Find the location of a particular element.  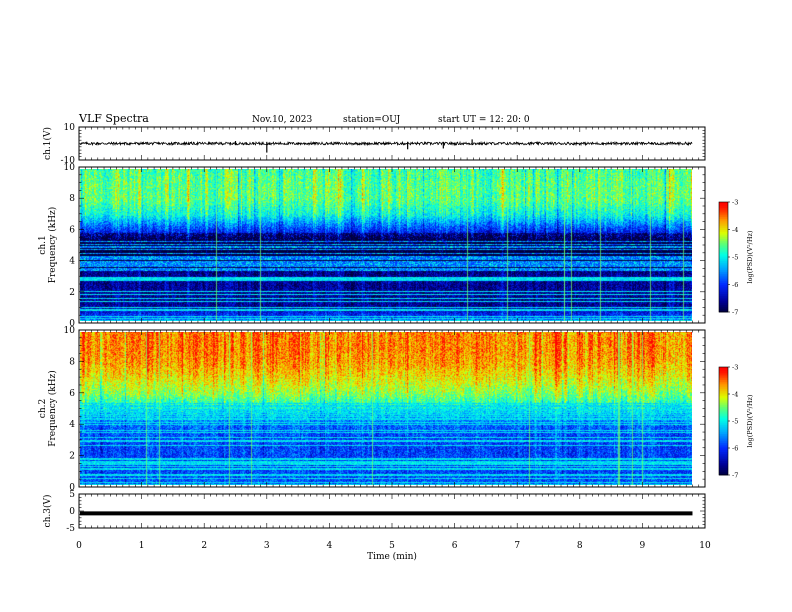

x-tick-label: 7 is located at coordinates (517, 546).